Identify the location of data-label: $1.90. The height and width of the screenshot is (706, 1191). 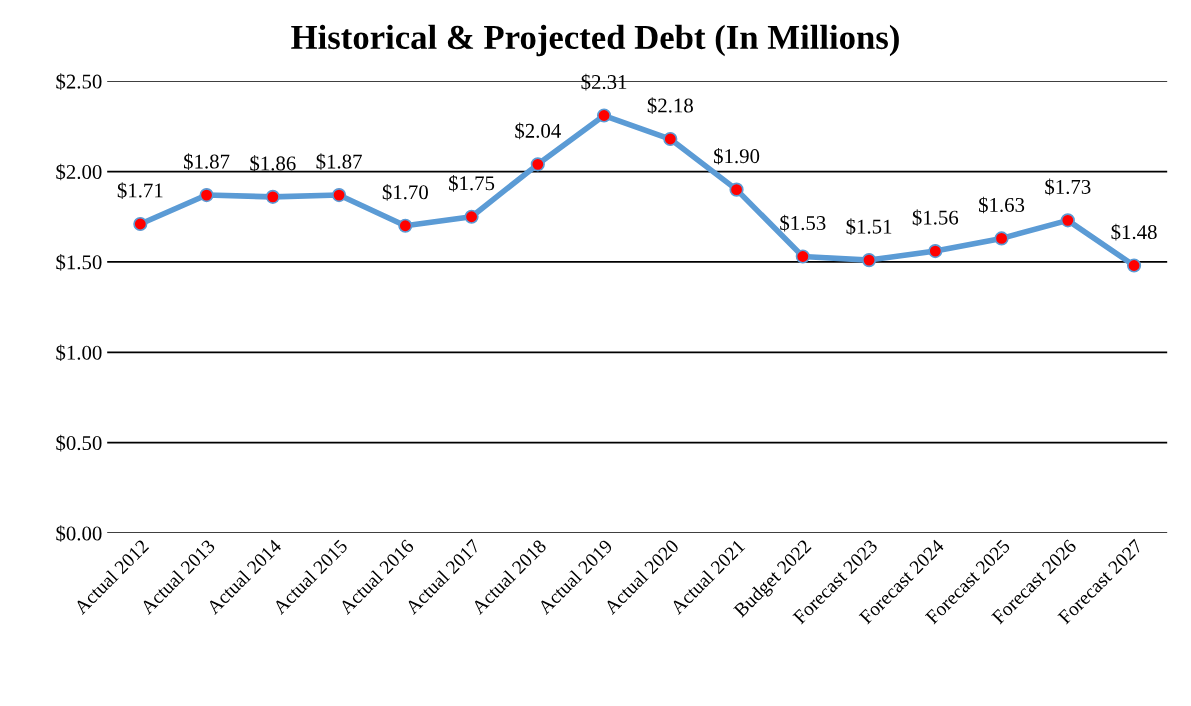
(737, 156).